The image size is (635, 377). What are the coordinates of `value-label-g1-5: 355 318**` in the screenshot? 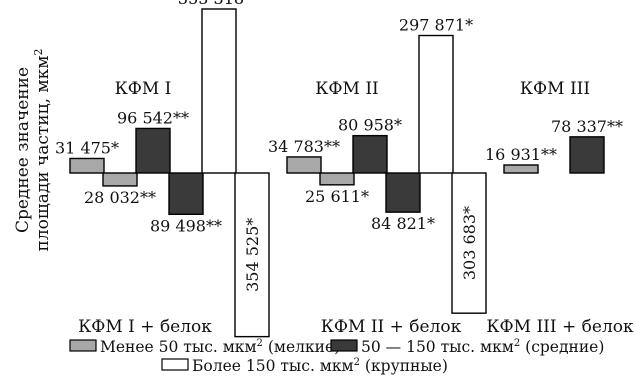 It's located at (219, 4).